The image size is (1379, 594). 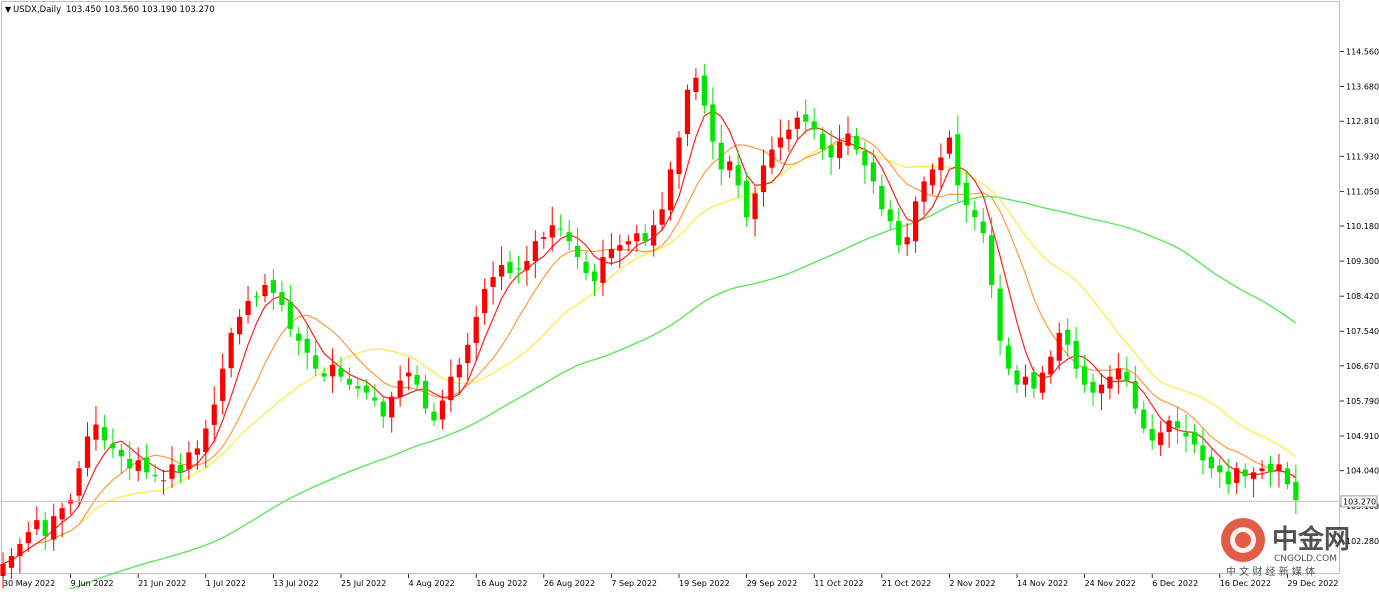 I want to click on x-tick-label: 1 Jul 2022, so click(x=226, y=583).